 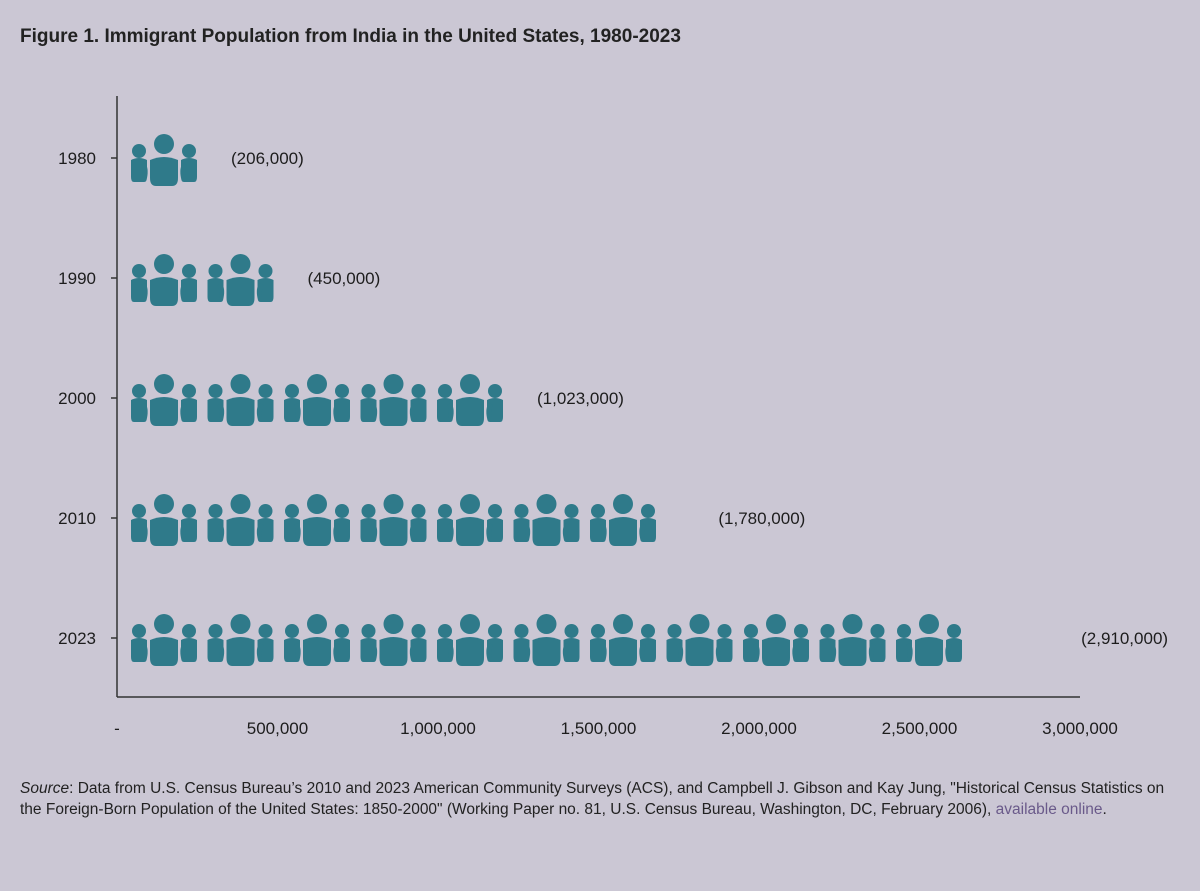 What do you see at coordinates (580, 398) in the screenshot?
I see `data-label: (1,023,000)` at bounding box center [580, 398].